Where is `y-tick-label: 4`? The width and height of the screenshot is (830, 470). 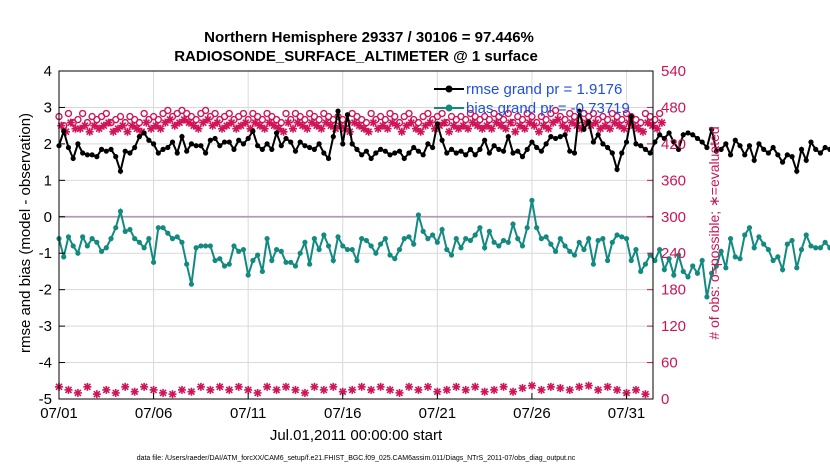 y-tick-label: 4 is located at coordinates (48, 71).